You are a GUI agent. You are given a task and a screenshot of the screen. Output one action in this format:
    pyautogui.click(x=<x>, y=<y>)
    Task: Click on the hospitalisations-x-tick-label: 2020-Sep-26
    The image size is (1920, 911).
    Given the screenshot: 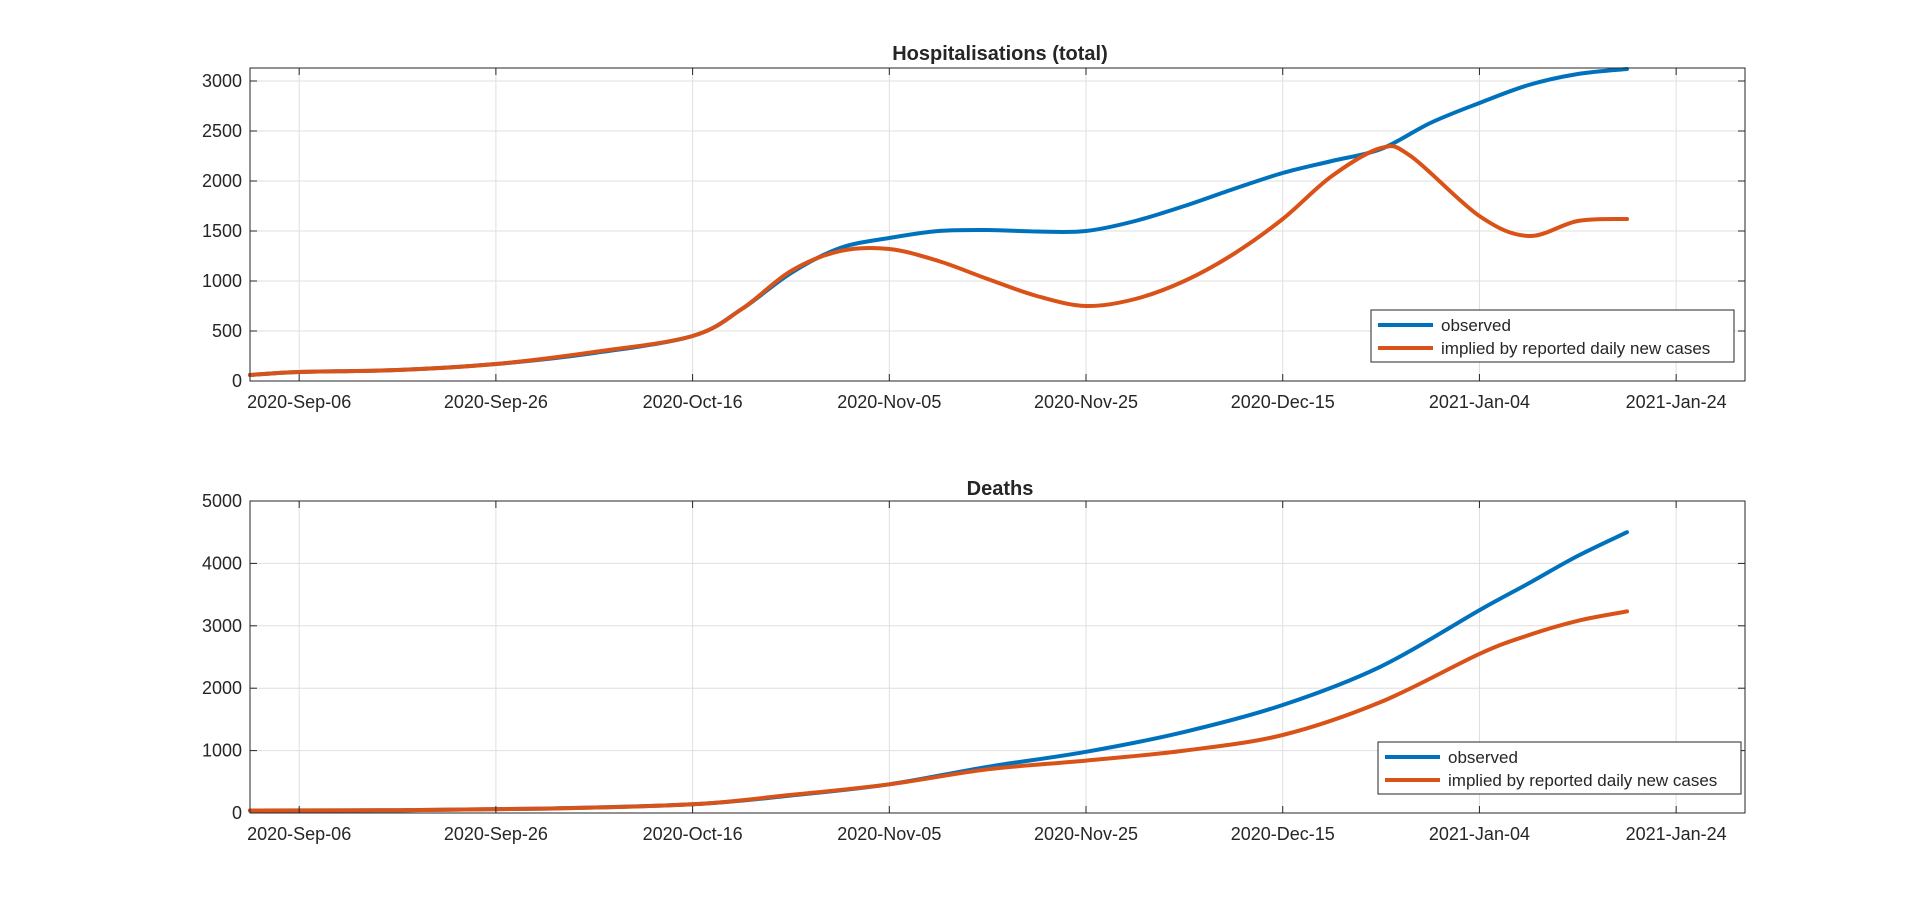 What is the action you would take?
    pyautogui.click(x=496, y=402)
    